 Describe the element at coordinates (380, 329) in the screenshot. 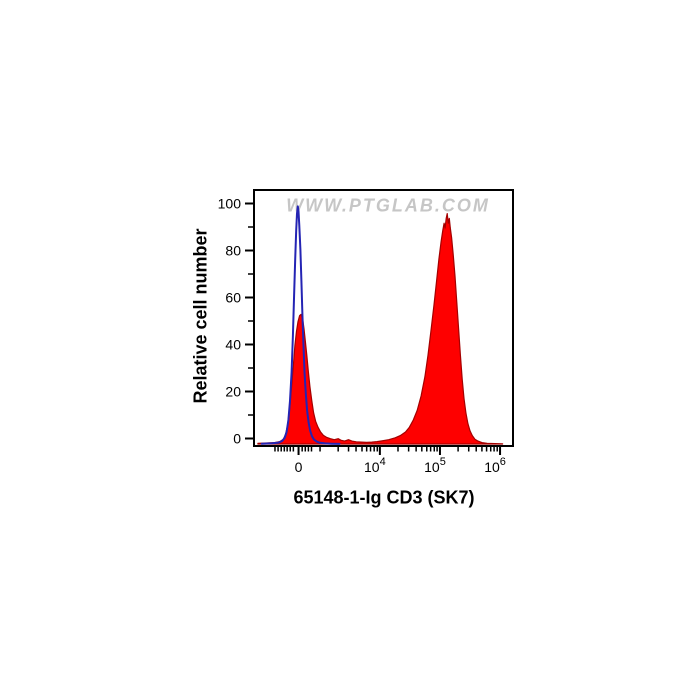

I see `red-filled-histogram` at that location.